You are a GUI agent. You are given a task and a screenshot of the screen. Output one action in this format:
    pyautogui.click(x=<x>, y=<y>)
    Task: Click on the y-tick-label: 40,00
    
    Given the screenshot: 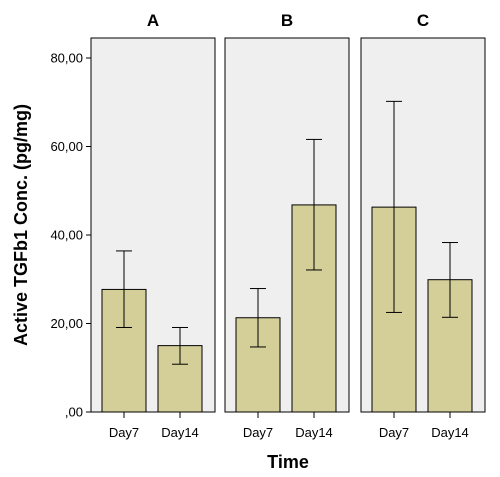 What is the action you would take?
    pyautogui.click(x=66, y=235)
    